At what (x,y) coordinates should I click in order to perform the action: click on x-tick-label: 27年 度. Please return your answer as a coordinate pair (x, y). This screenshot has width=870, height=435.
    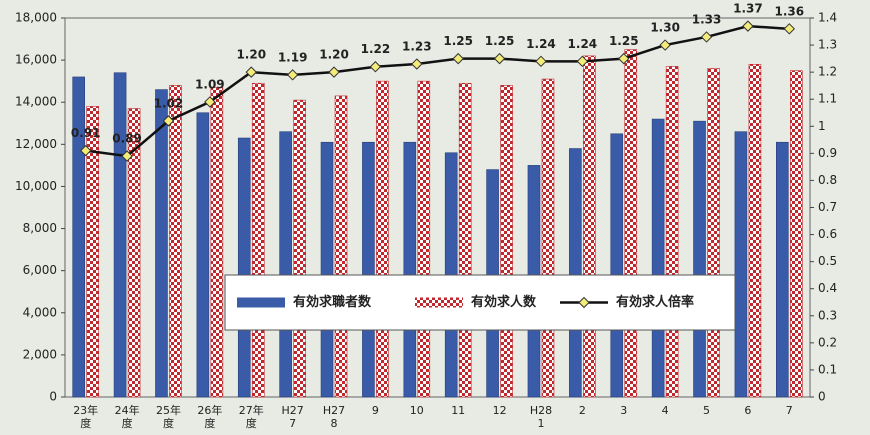
    Looking at the image, I should click on (251, 417).